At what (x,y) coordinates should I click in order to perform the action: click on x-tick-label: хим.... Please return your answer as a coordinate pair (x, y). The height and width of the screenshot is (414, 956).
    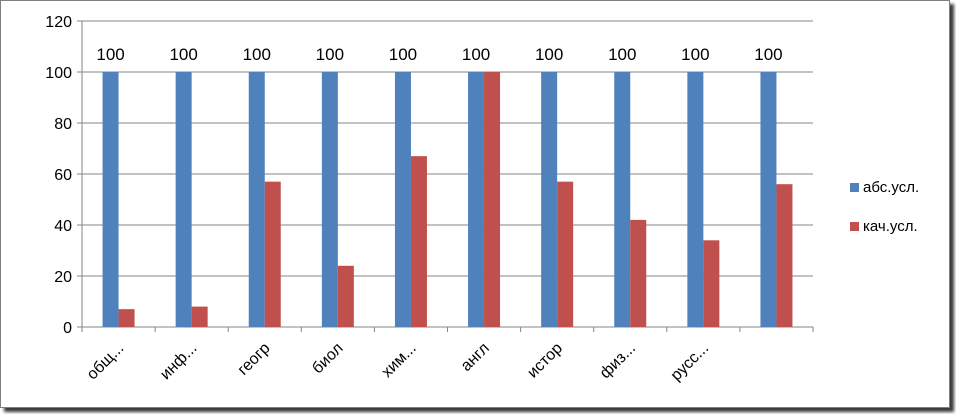
    Looking at the image, I should click on (399, 360).